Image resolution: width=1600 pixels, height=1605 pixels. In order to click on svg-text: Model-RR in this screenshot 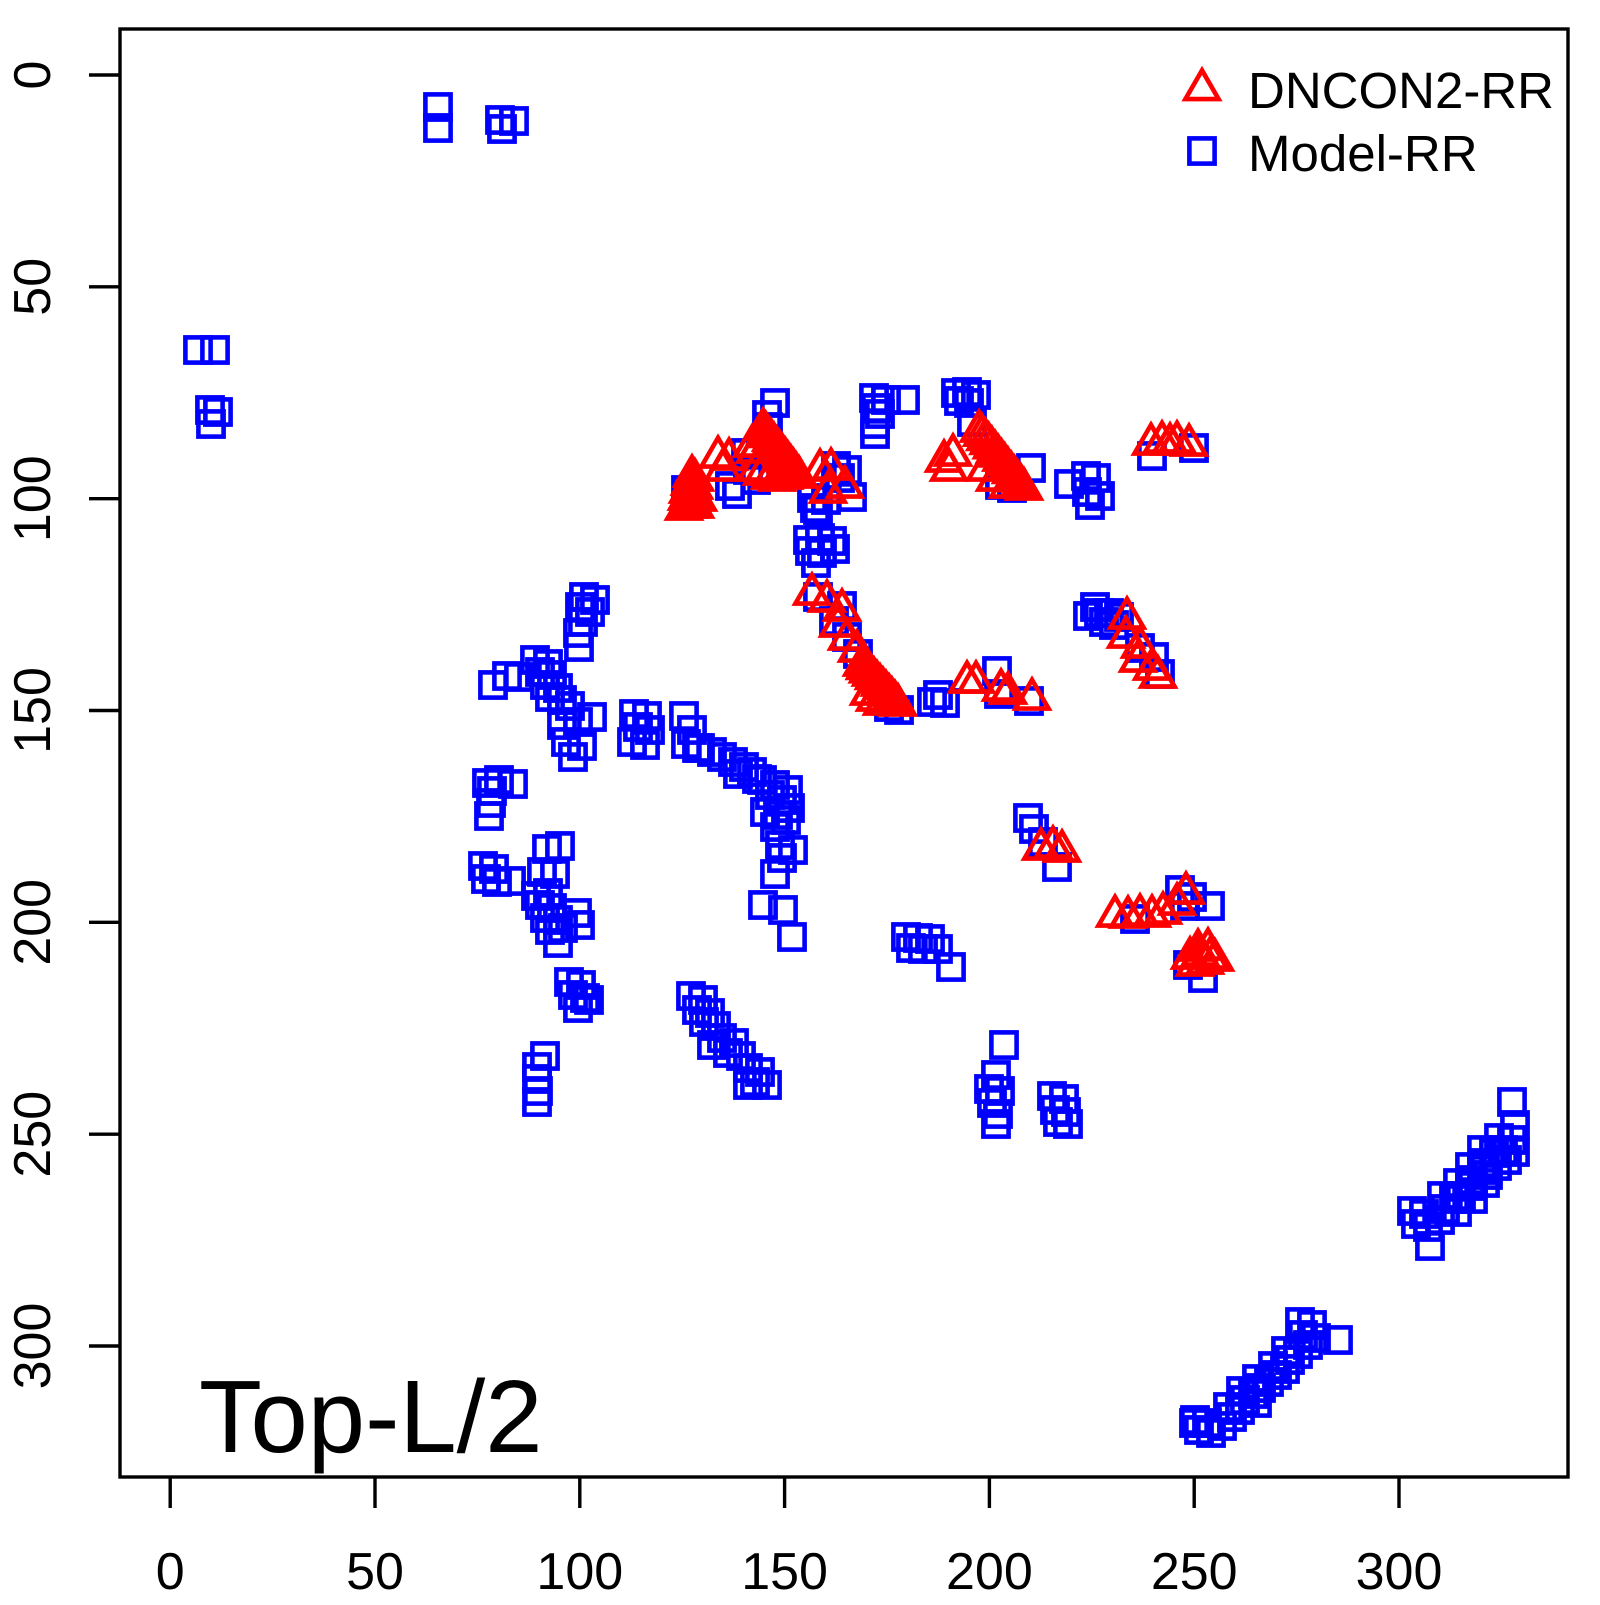, I will do `click(1363, 153)`.